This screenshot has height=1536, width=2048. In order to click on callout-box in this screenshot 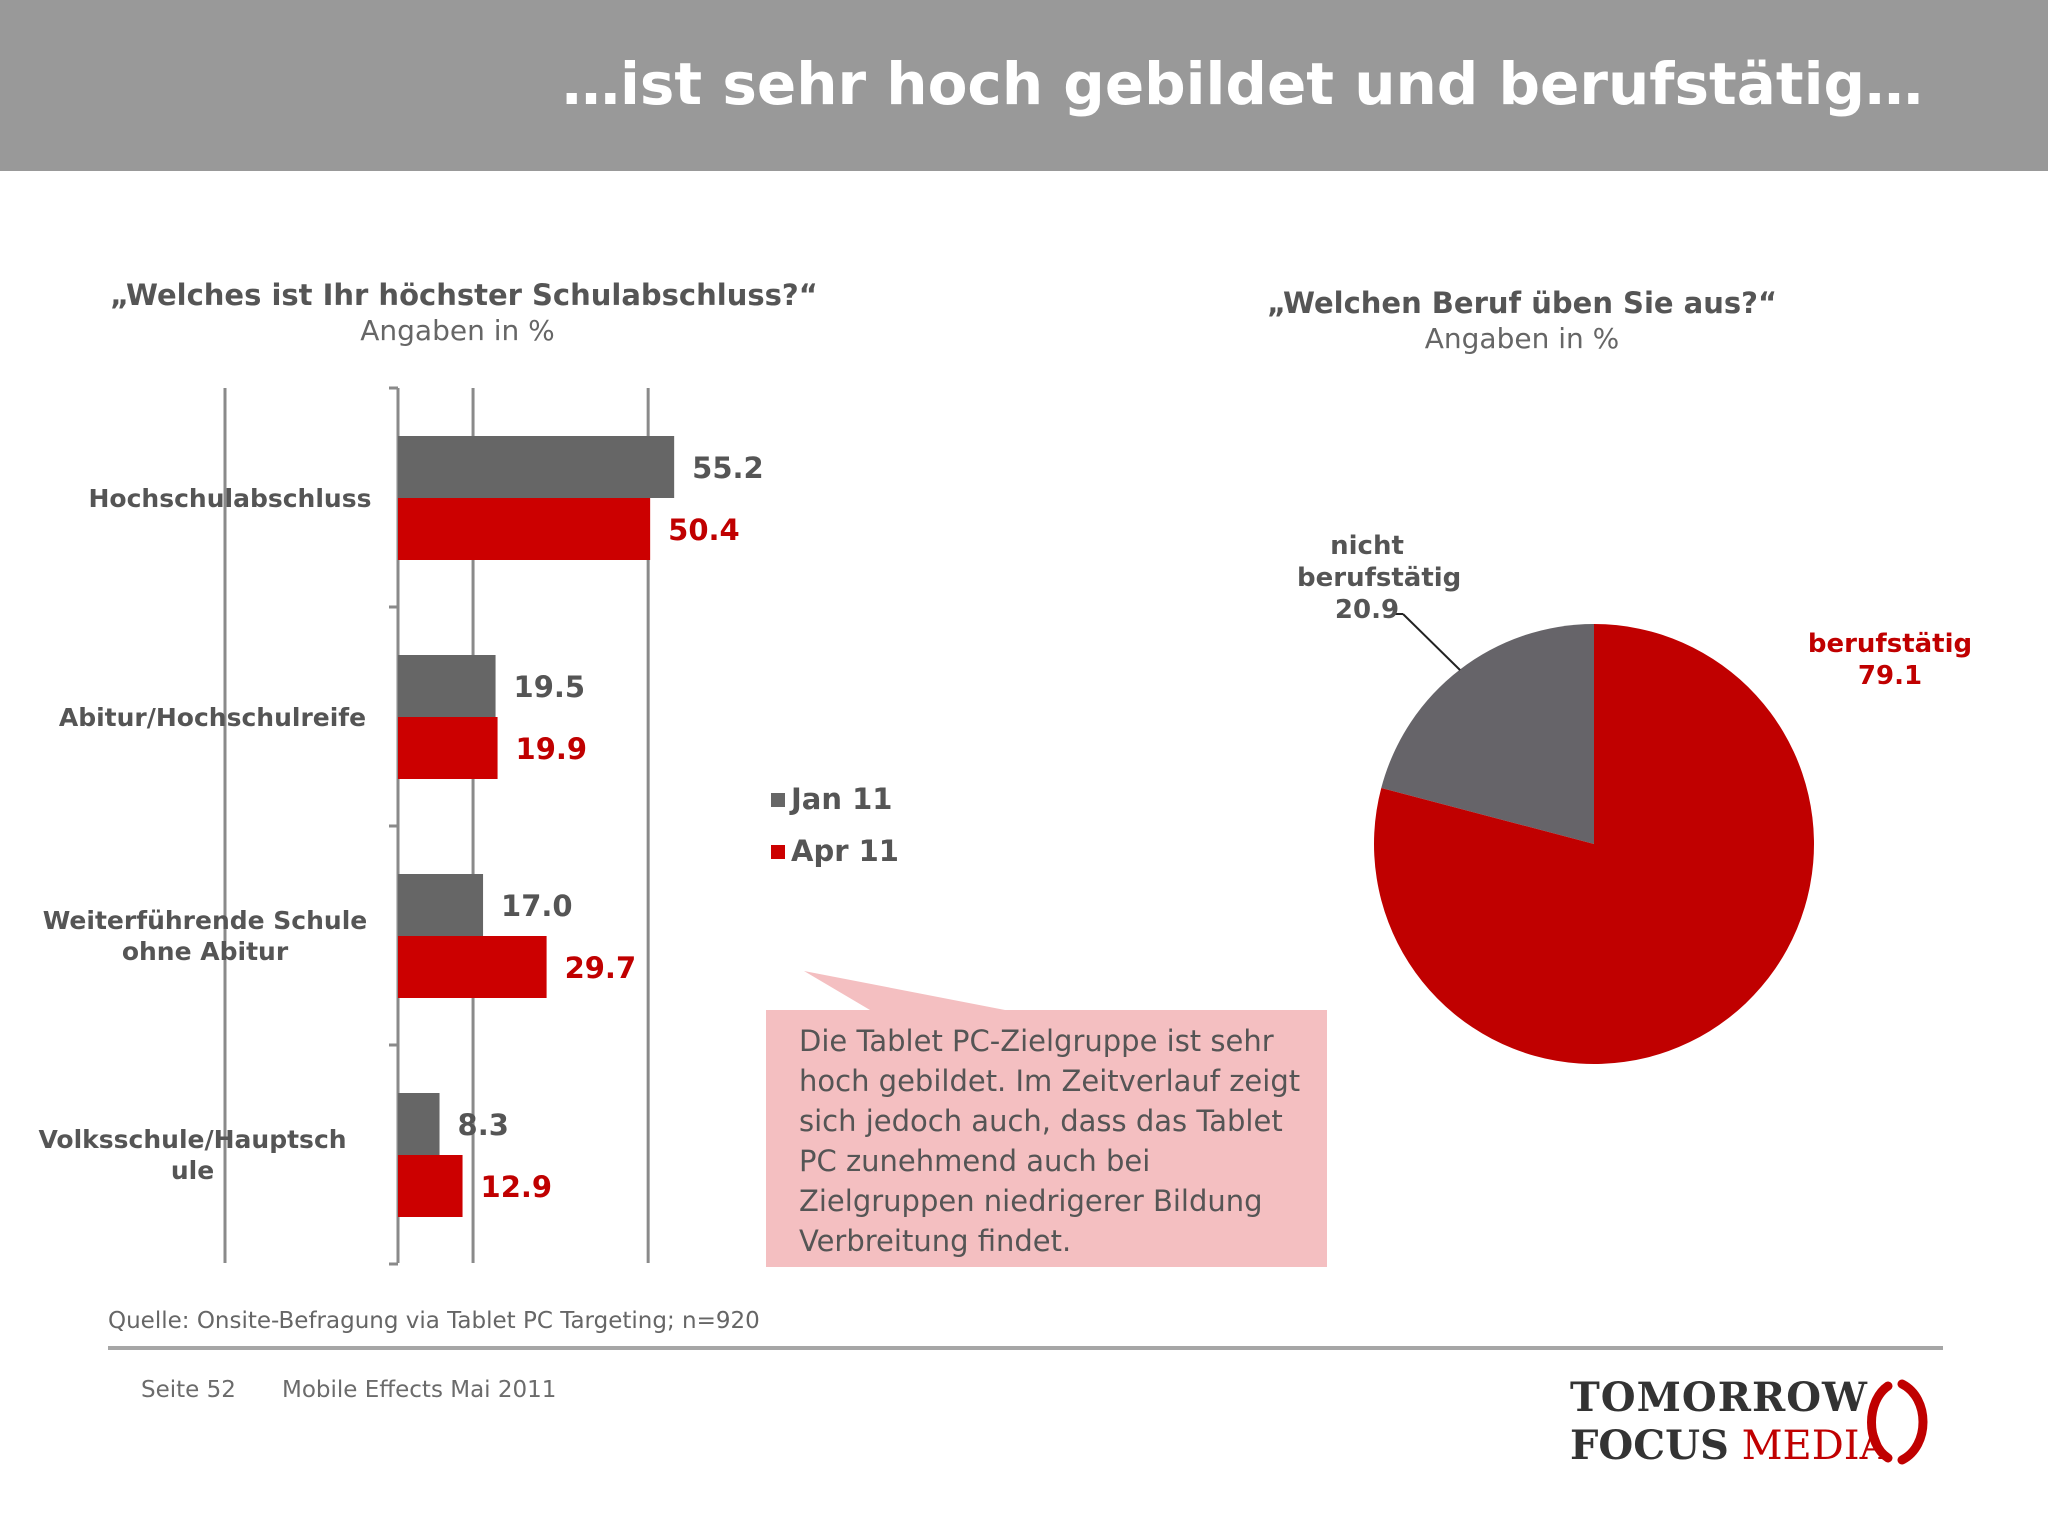, I will do `click(1046, 1119)`.